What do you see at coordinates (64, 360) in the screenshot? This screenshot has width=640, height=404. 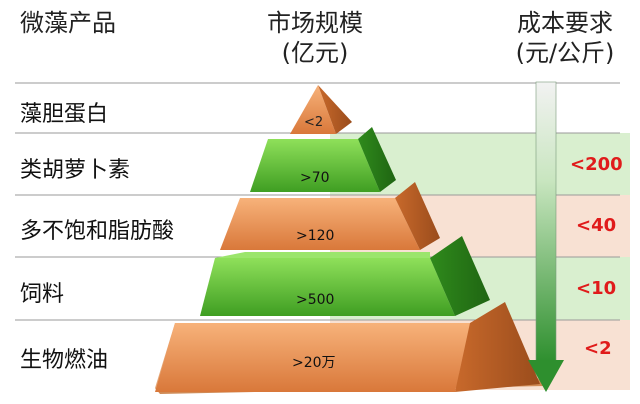 I see `row-label-biofuel: 生物燃油` at bounding box center [64, 360].